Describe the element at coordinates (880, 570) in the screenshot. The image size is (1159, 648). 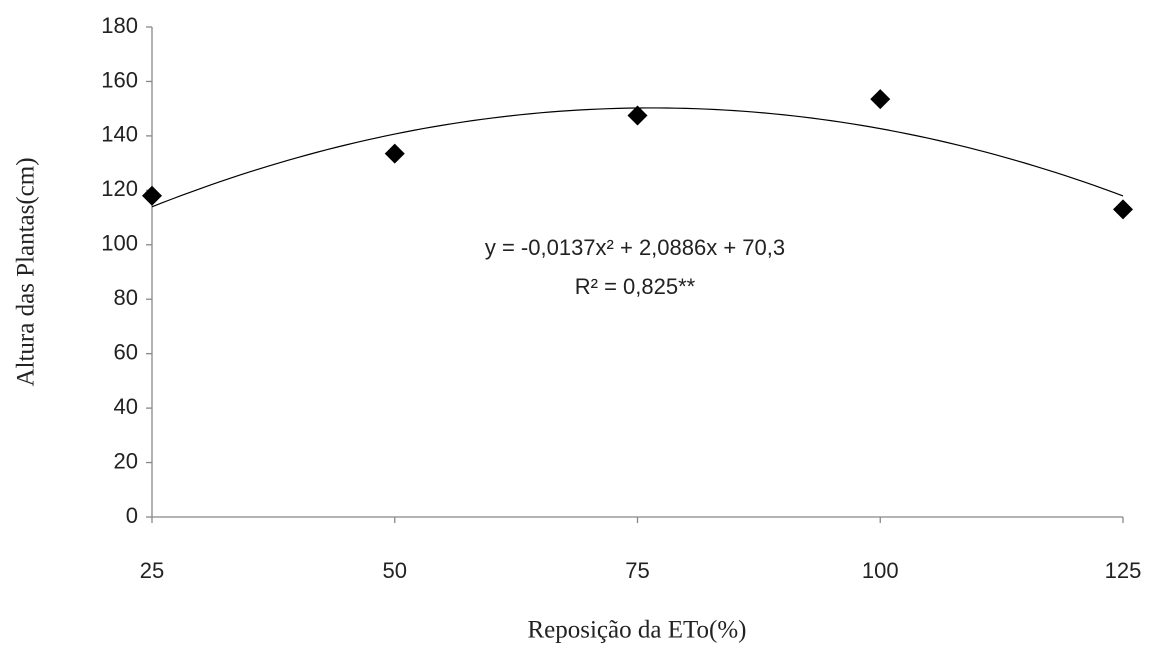
I see `x-tick-label: 100` at that location.